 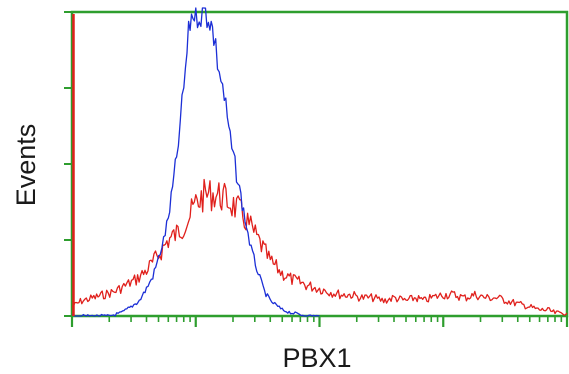 I want to click on x-axis-ticks, so click(x=319, y=321).